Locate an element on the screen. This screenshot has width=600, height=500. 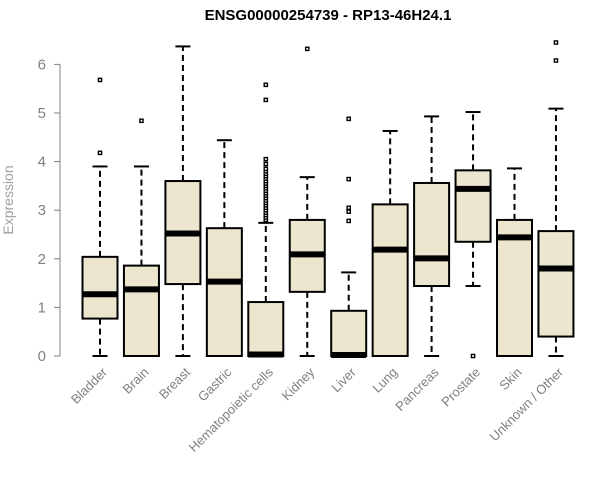
y-tick-label: 0 is located at coordinates (42, 356).